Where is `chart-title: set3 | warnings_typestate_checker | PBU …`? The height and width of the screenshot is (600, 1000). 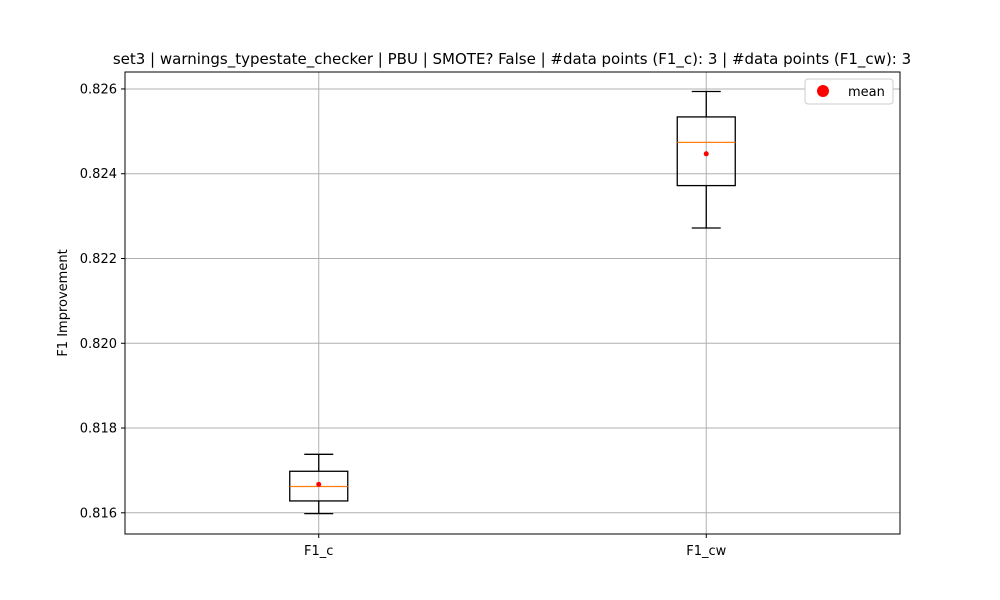
chart-title: set3 | warnings_typestate_checker | PBU … is located at coordinates (512, 59).